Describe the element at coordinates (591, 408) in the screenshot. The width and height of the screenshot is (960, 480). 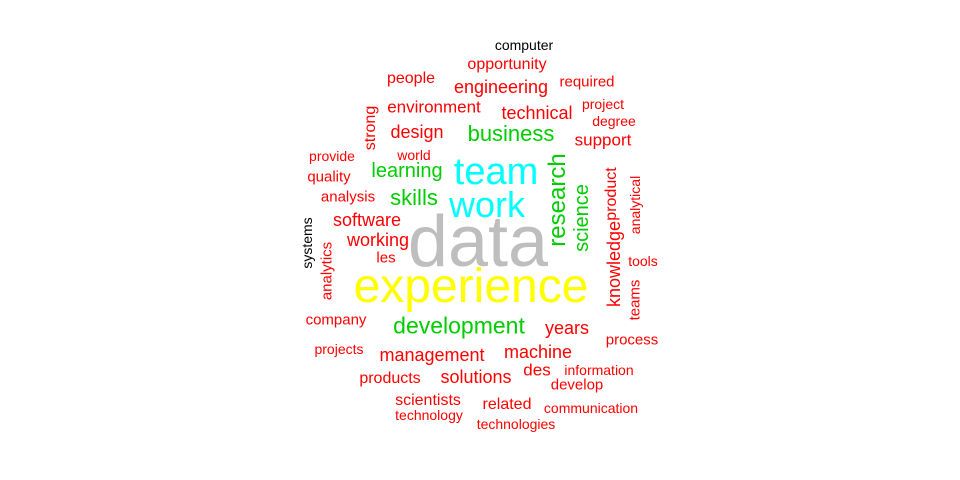
I see `word-communication: communication` at that location.